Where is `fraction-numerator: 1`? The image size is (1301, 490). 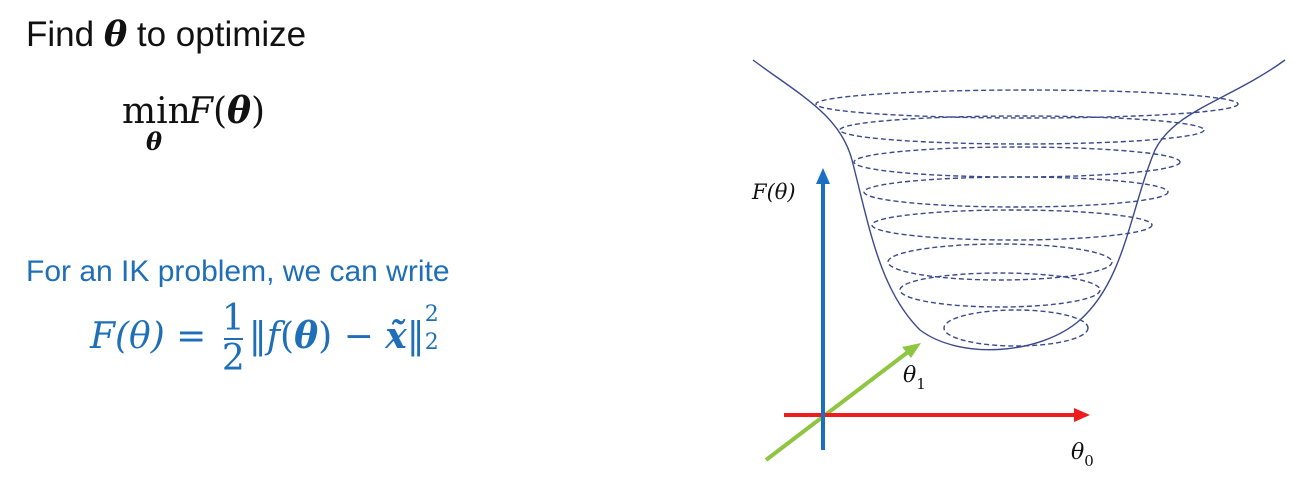 fraction-numerator: 1 is located at coordinates (233, 318).